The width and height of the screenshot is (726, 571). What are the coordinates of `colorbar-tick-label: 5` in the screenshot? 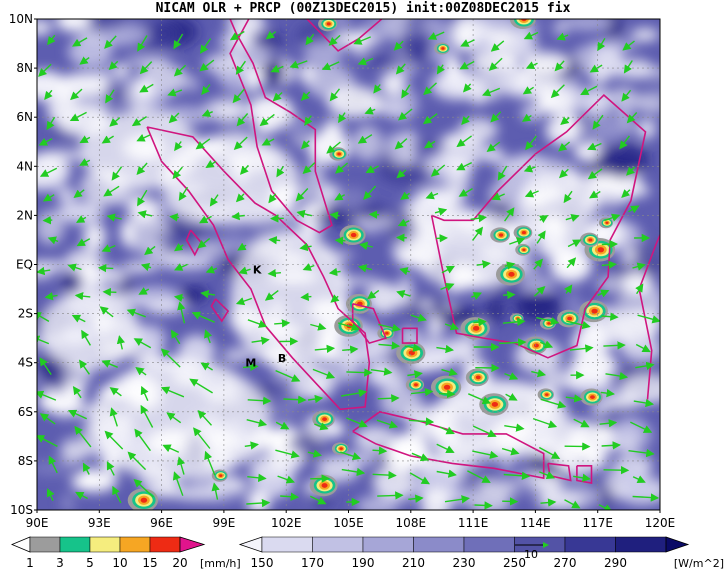 It's located at (90, 563).